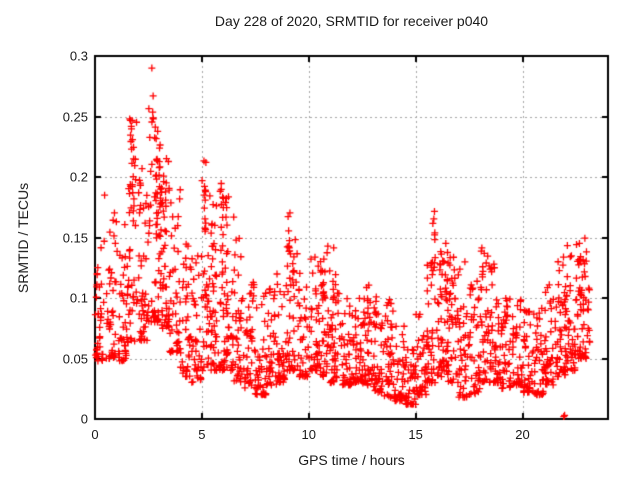 The height and width of the screenshot is (480, 640). What do you see at coordinates (78, 56) in the screenshot?
I see `y-tick-label: 0.3` at bounding box center [78, 56].